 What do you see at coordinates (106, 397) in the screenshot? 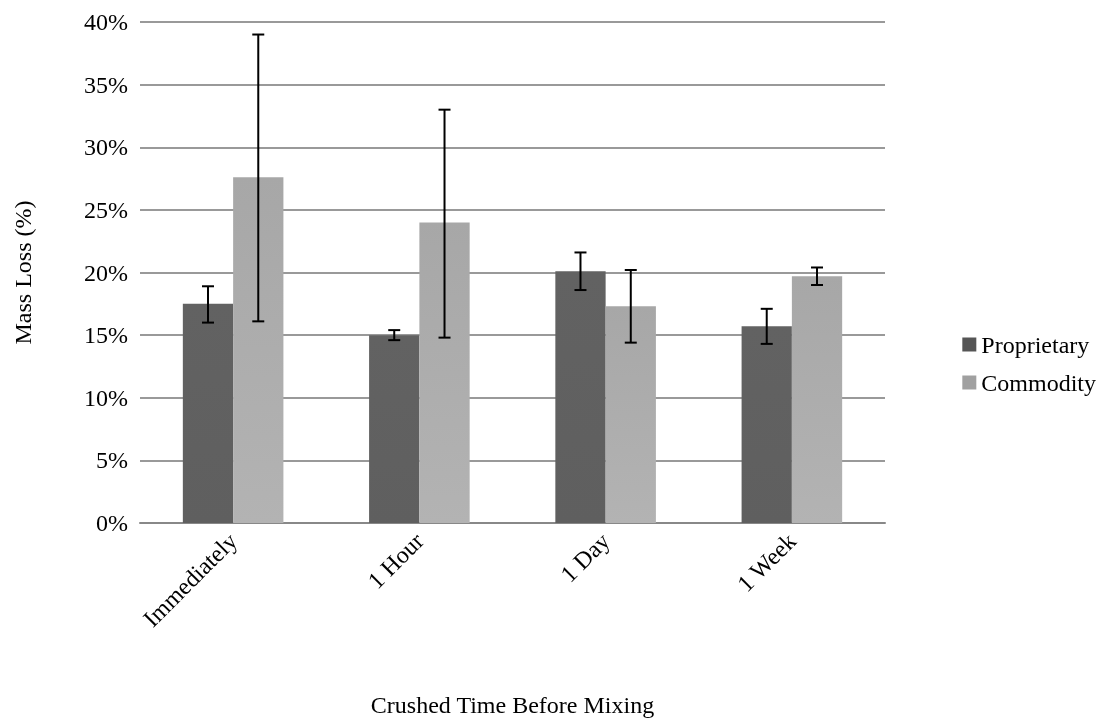
I see `y-tick-label: 10%` at bounding box center [106, 397].